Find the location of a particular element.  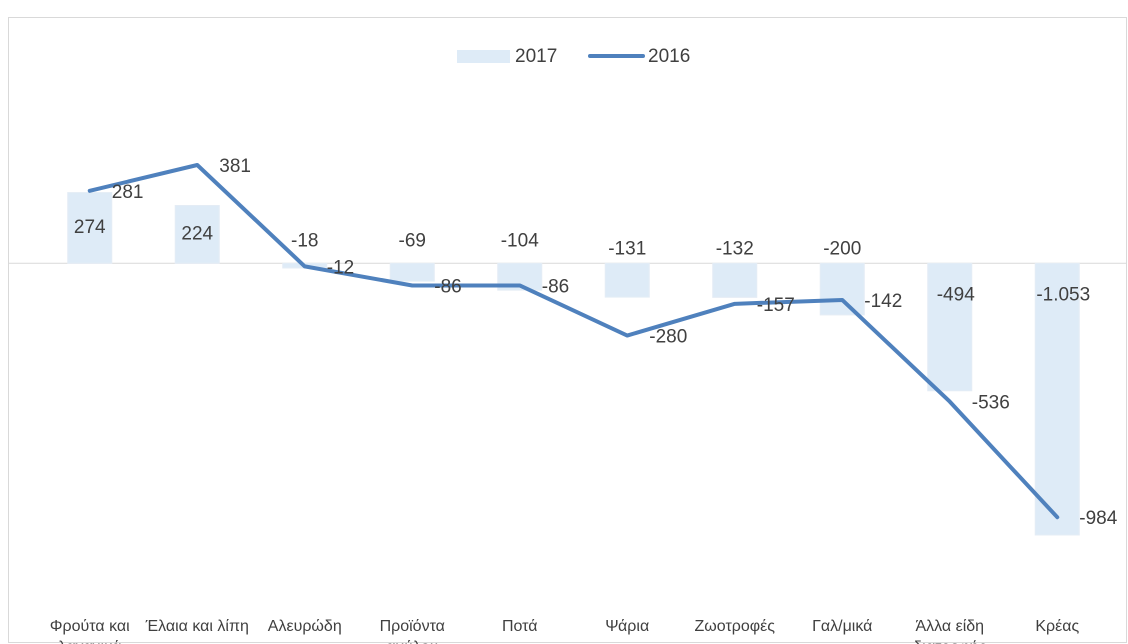

data-label: -1.053 is located at coordinates (1063, 294).